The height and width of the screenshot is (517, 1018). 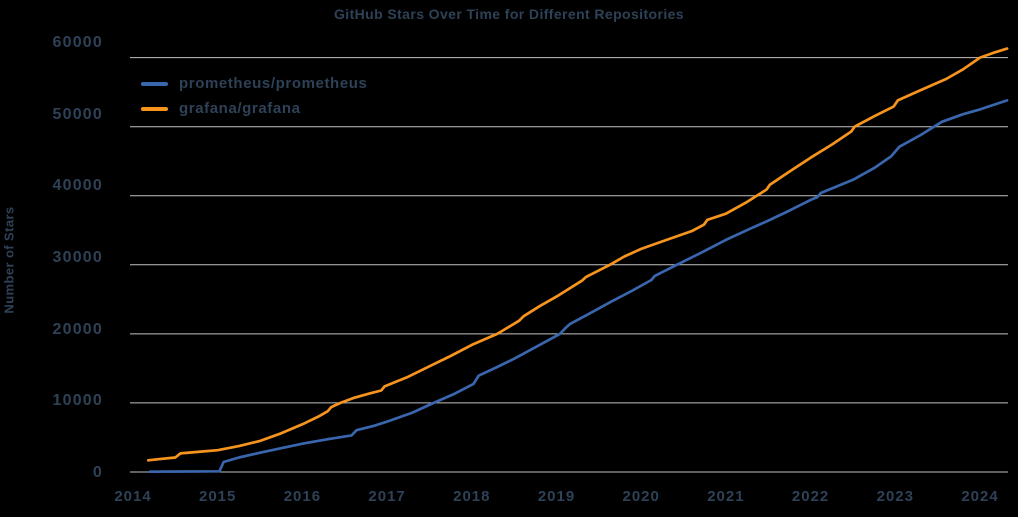 What do you see at coordinates (218, 496) in the screenshot?
I see `x-tick-label: 2015` at bounding box center [218, 496].